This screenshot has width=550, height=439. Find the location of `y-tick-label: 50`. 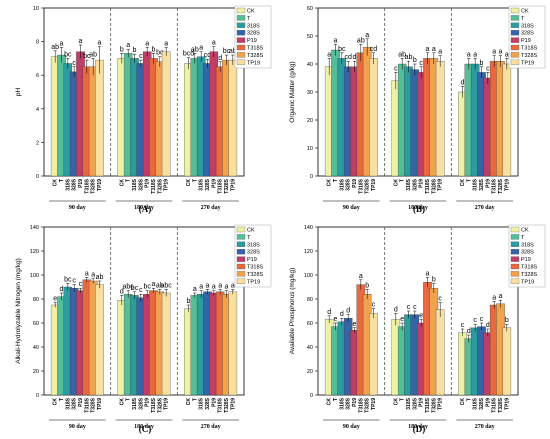

y-tick-label: 50 is located at coordinates (310, 37).